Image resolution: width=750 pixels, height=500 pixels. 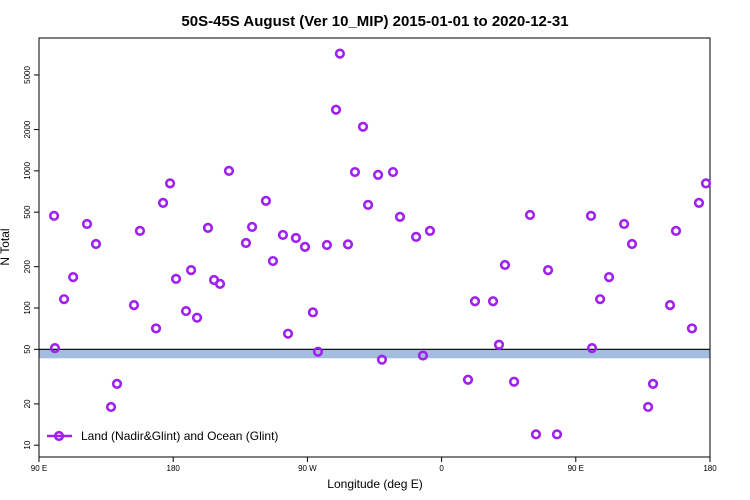 What do you see at coordinates (27, 267) in the screenshot?
I see `y-tick-label: 200` at bounding box center [27, 267].